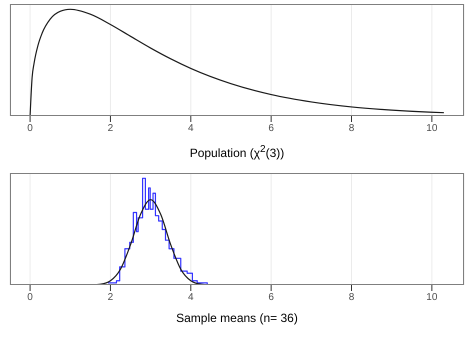 The width and height of the screenshot is (474, 338). What do you see at coordinates (237, 318) in the screenshot?
I see `x-axis-title: Sample means (n= 36)` at bounding box center [237, 318].